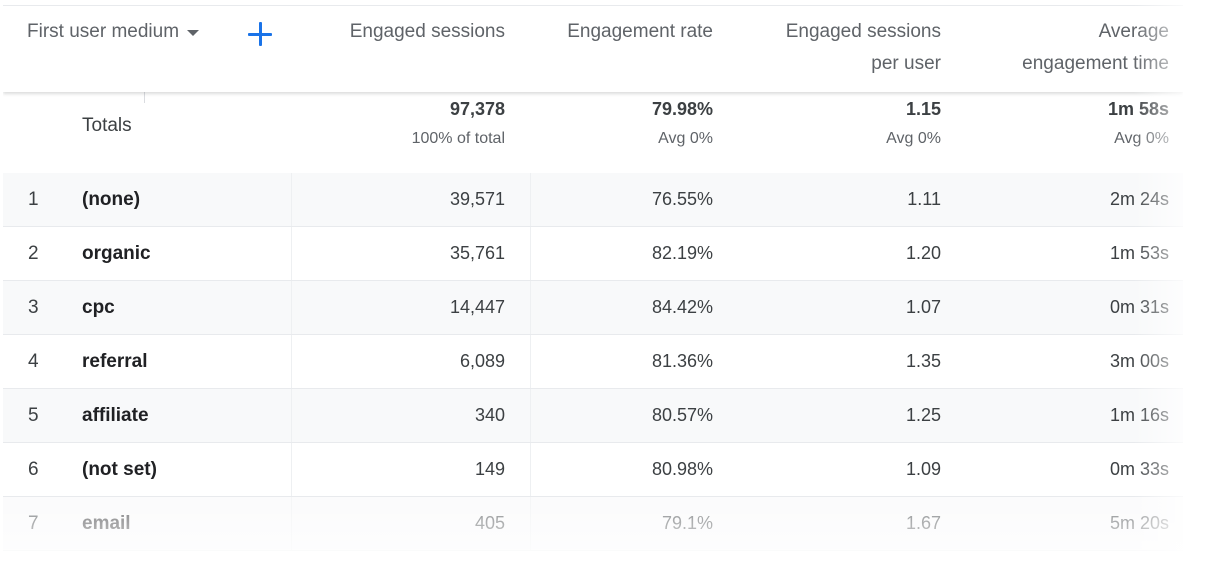 The height and width of the screenshot is (565, 1213). What do you see at coordinates (682, 307) in the screenshot?
I see `cell-engagement-rate: 84.42%` at bounding box center [682, 307].